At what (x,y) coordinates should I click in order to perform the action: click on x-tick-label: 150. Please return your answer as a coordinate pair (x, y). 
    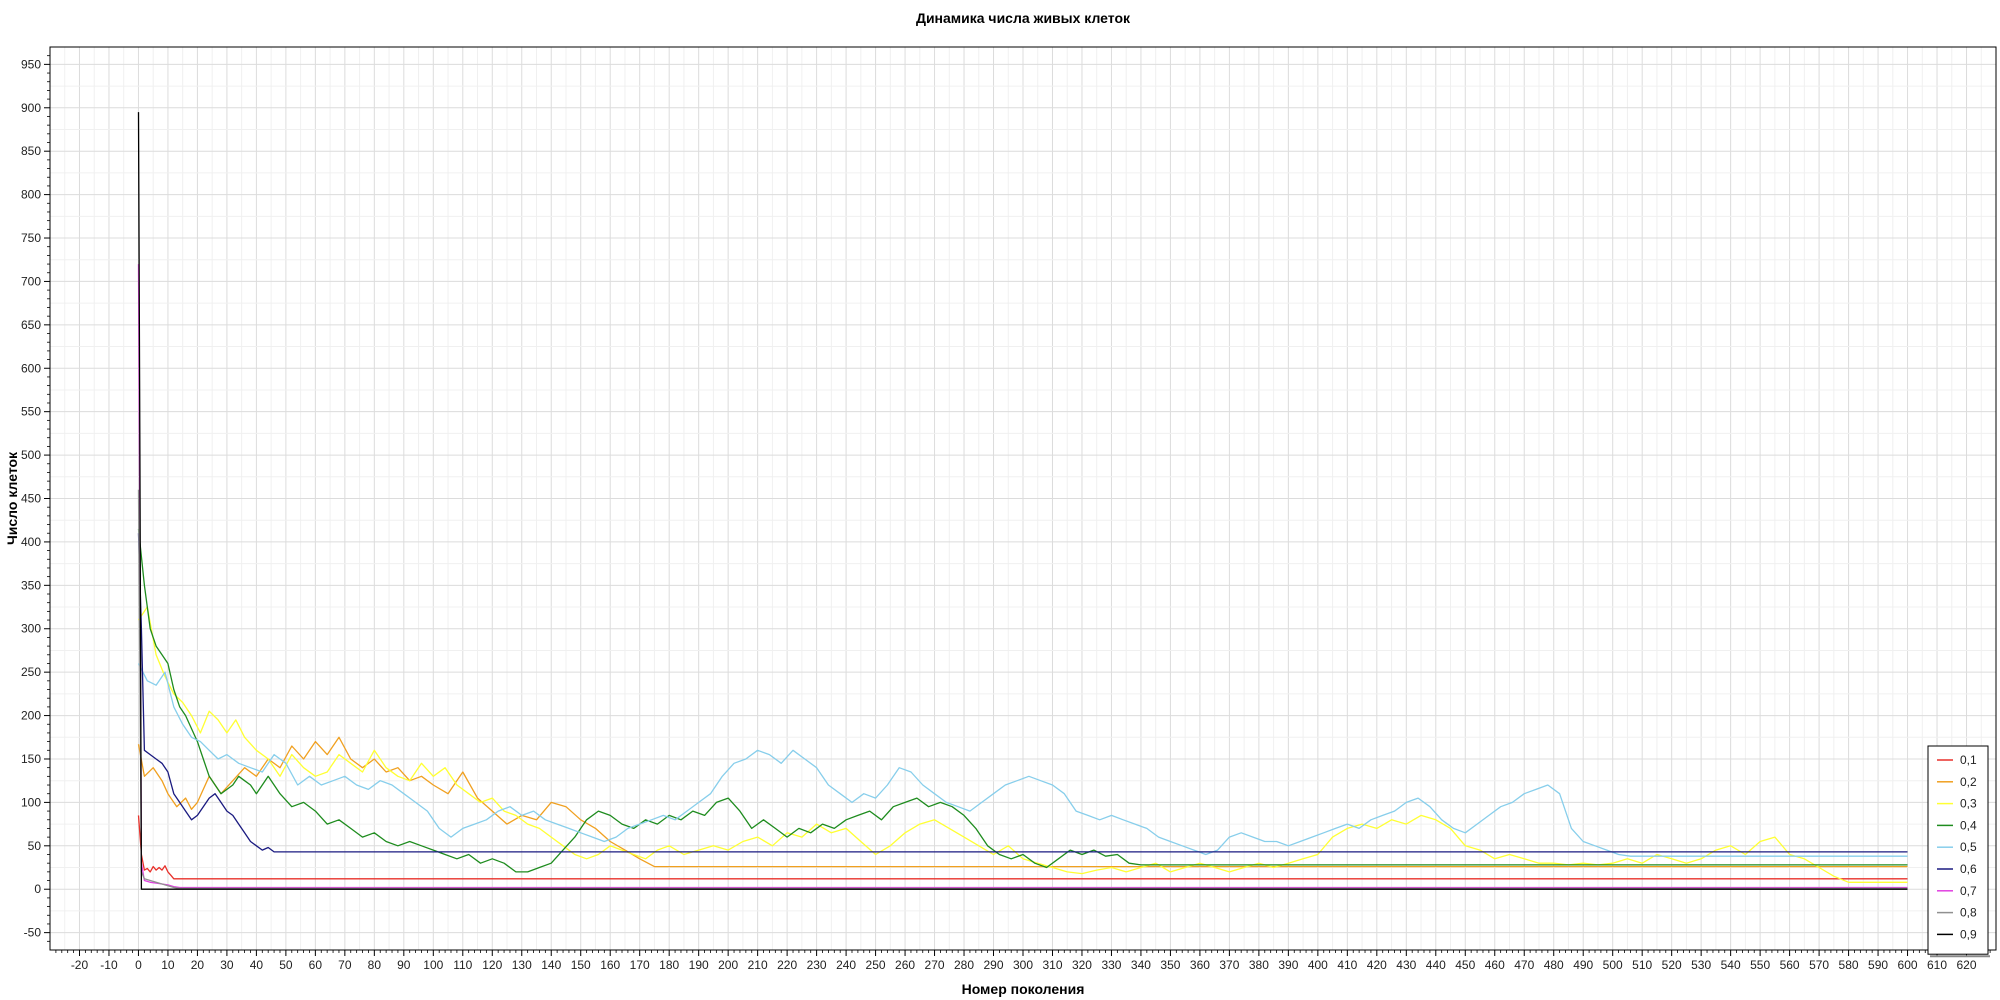
    Looking at the image, I should click on (581, 965).